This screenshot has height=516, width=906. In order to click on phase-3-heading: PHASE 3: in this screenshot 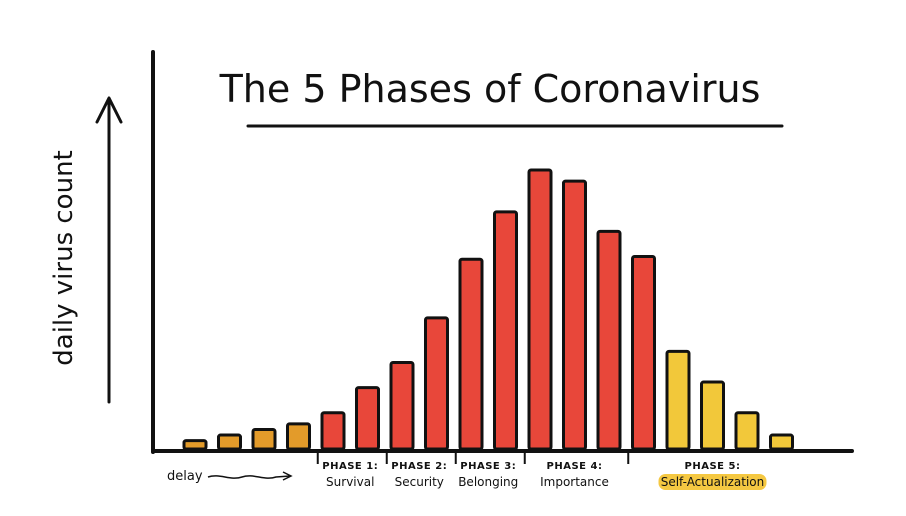, I will do `click(488, 466)`.